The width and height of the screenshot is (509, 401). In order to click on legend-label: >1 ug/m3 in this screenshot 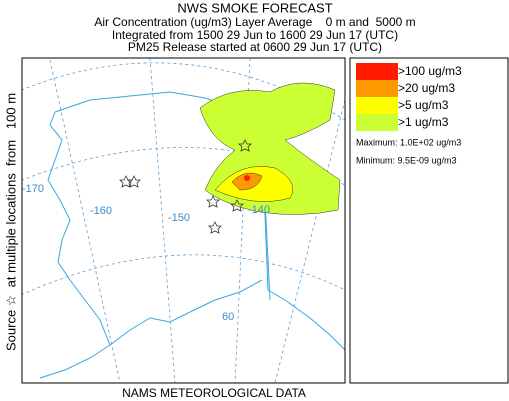, I will do `click(423, 122)`.